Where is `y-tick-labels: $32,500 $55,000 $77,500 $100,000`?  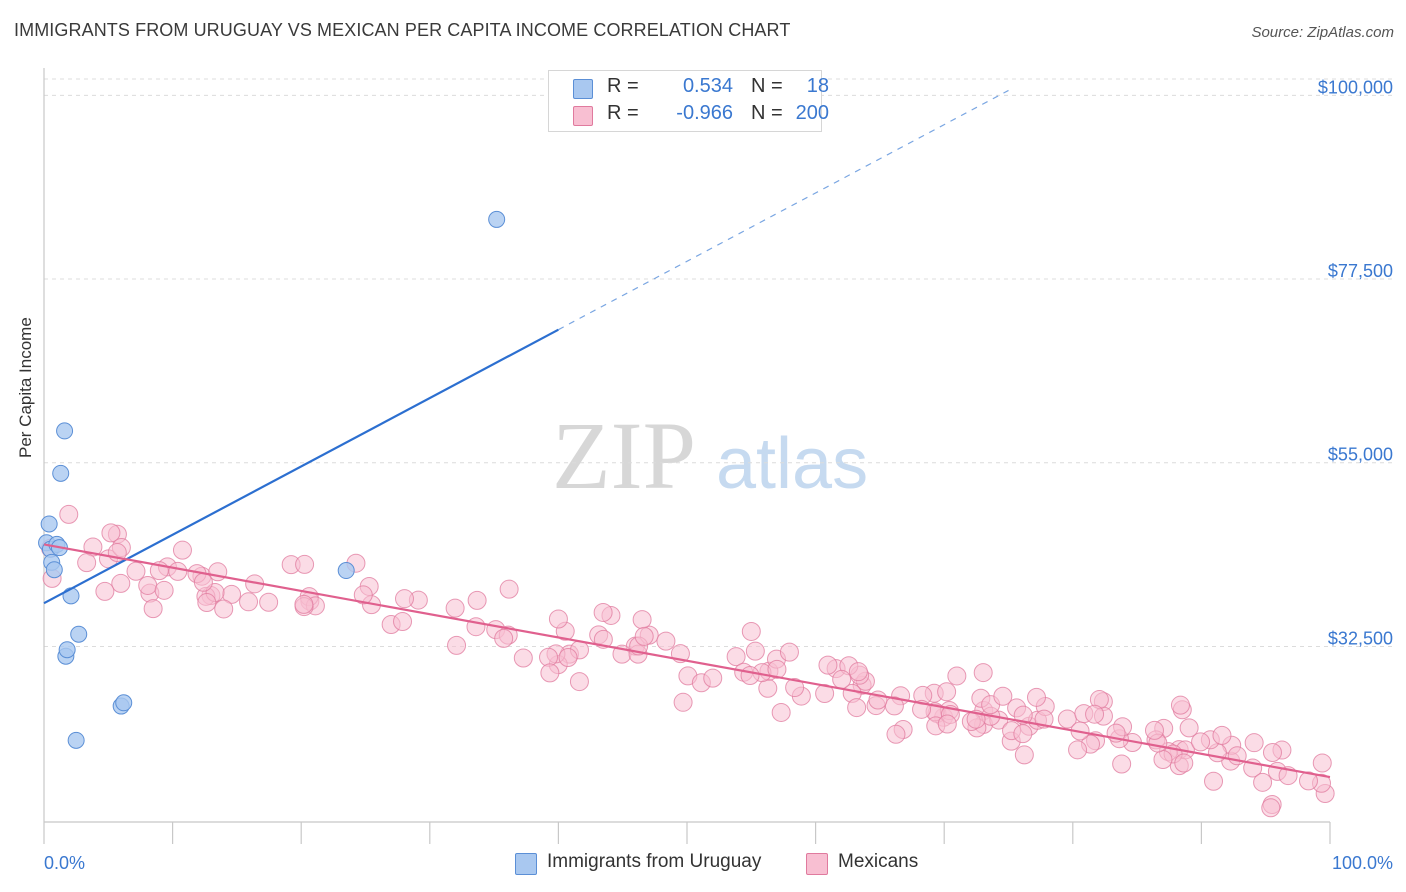
y-tick-labels: $32,500 $55,000 $77,500 $100,000 is located at coordinates (1355, 362).